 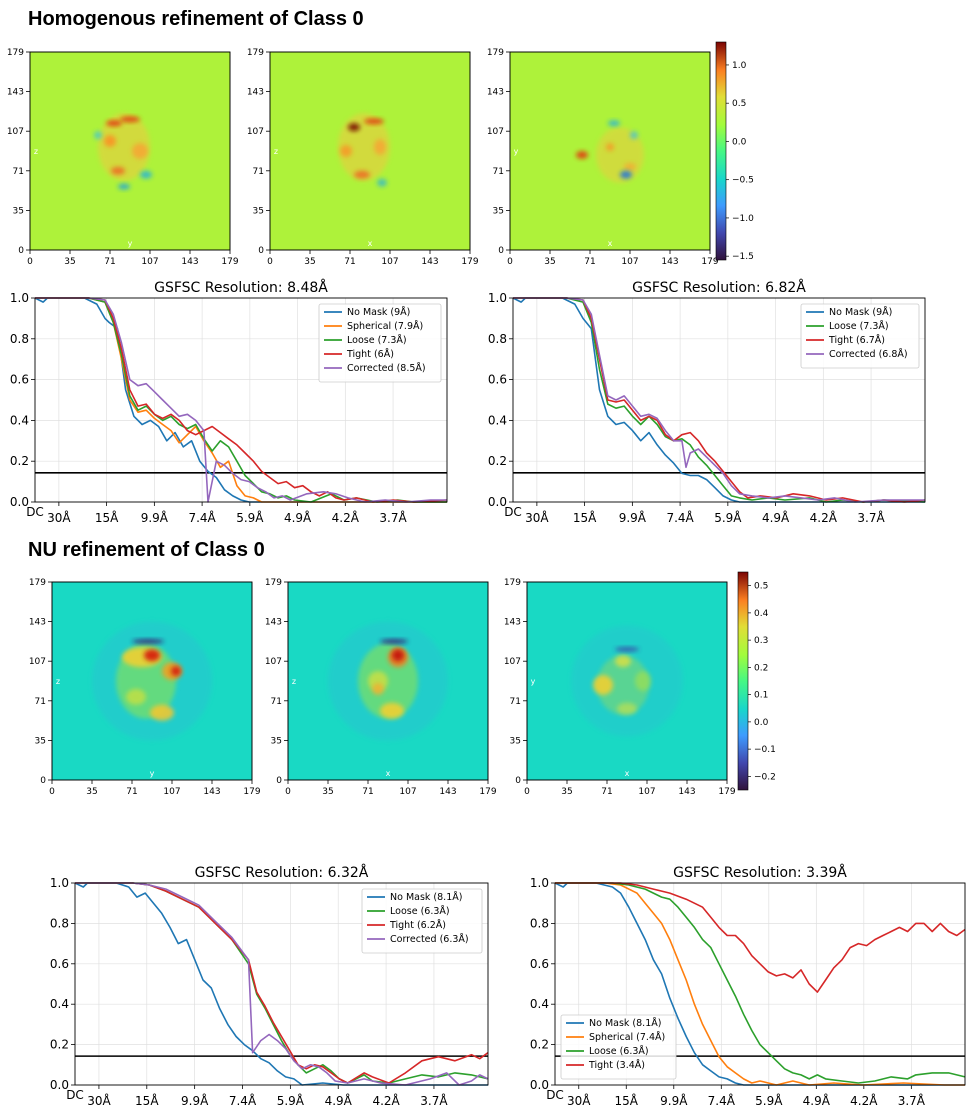 What do you see at coordinates (99, 1100) in the screenshot?
I see `x-tick-label: 30Å` at bounding box center [99, 1100].